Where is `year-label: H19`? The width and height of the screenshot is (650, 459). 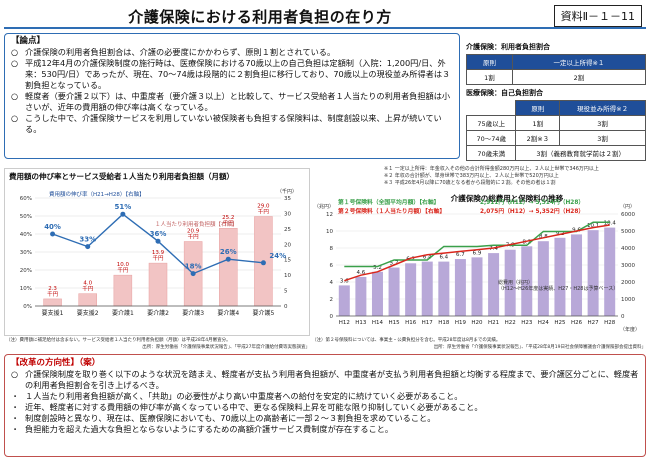
year-label: H19 is located at coordinates (461, 323).